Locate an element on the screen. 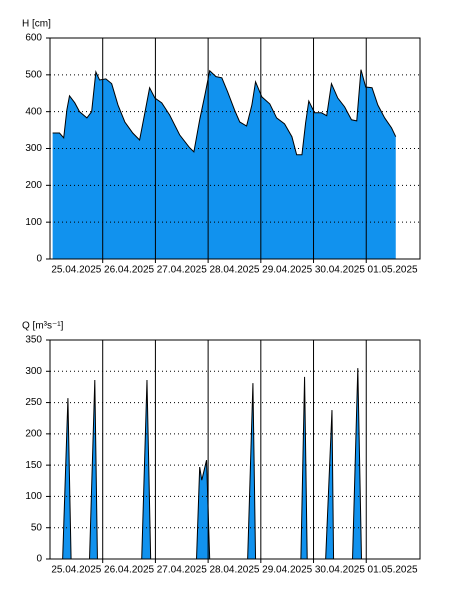  y-tick-label: 150 is located at coordinates (33, 465).